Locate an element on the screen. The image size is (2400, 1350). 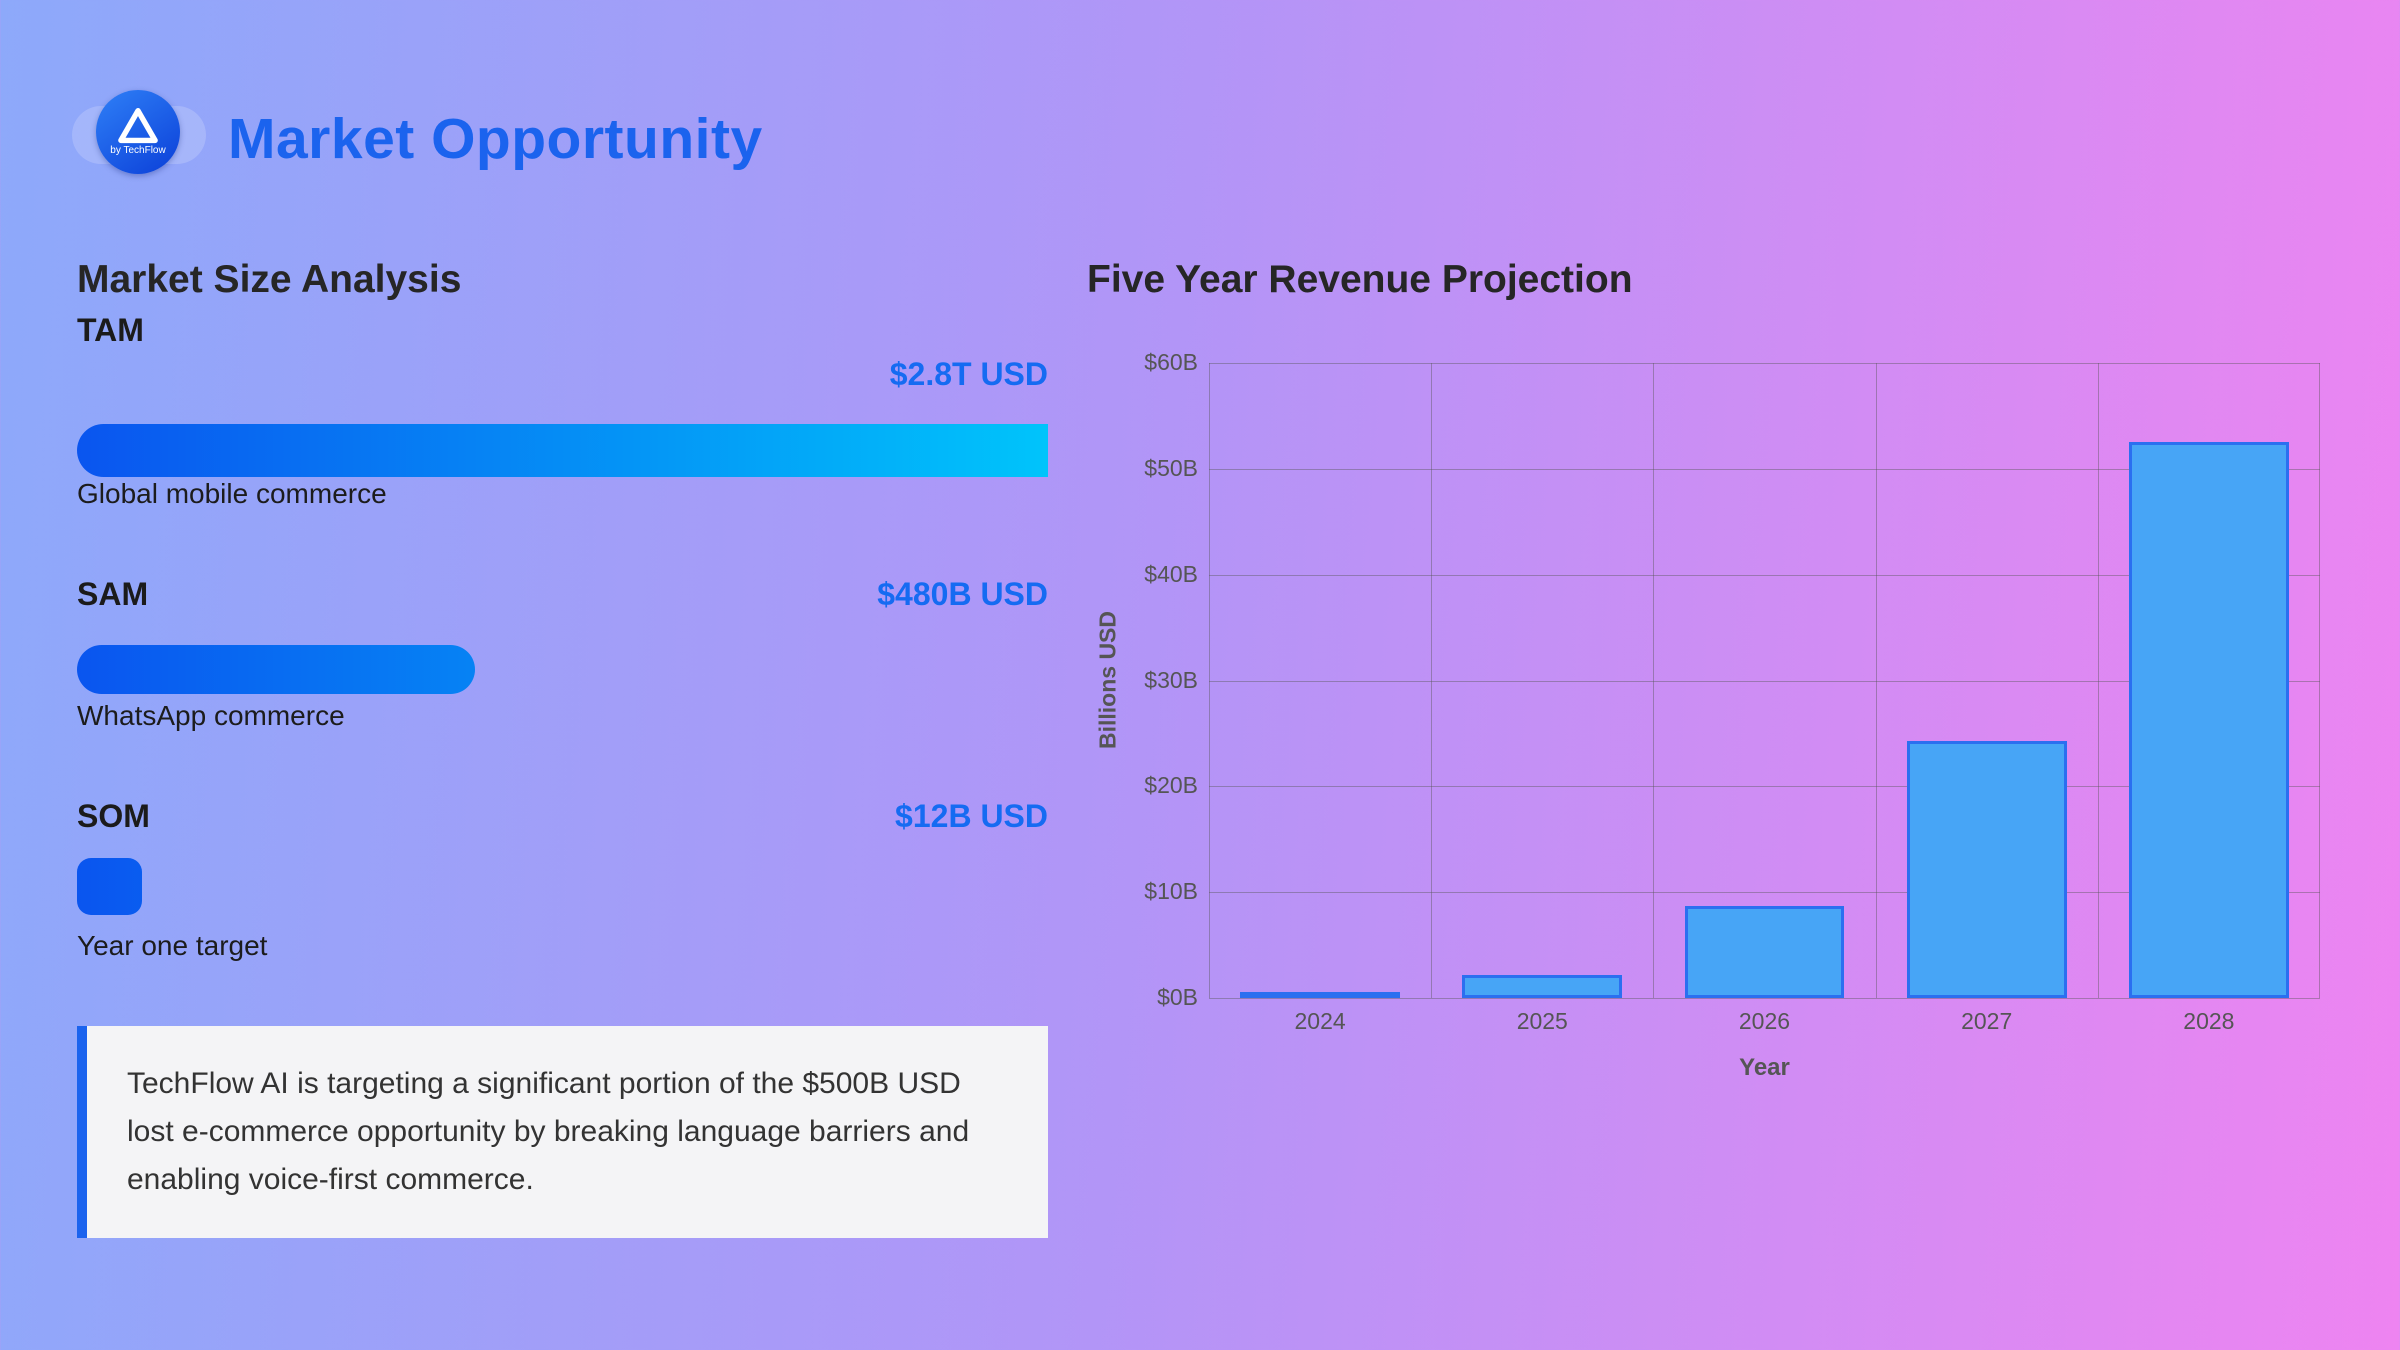
som-value: $12B USD is located at coordinates (971, 816).